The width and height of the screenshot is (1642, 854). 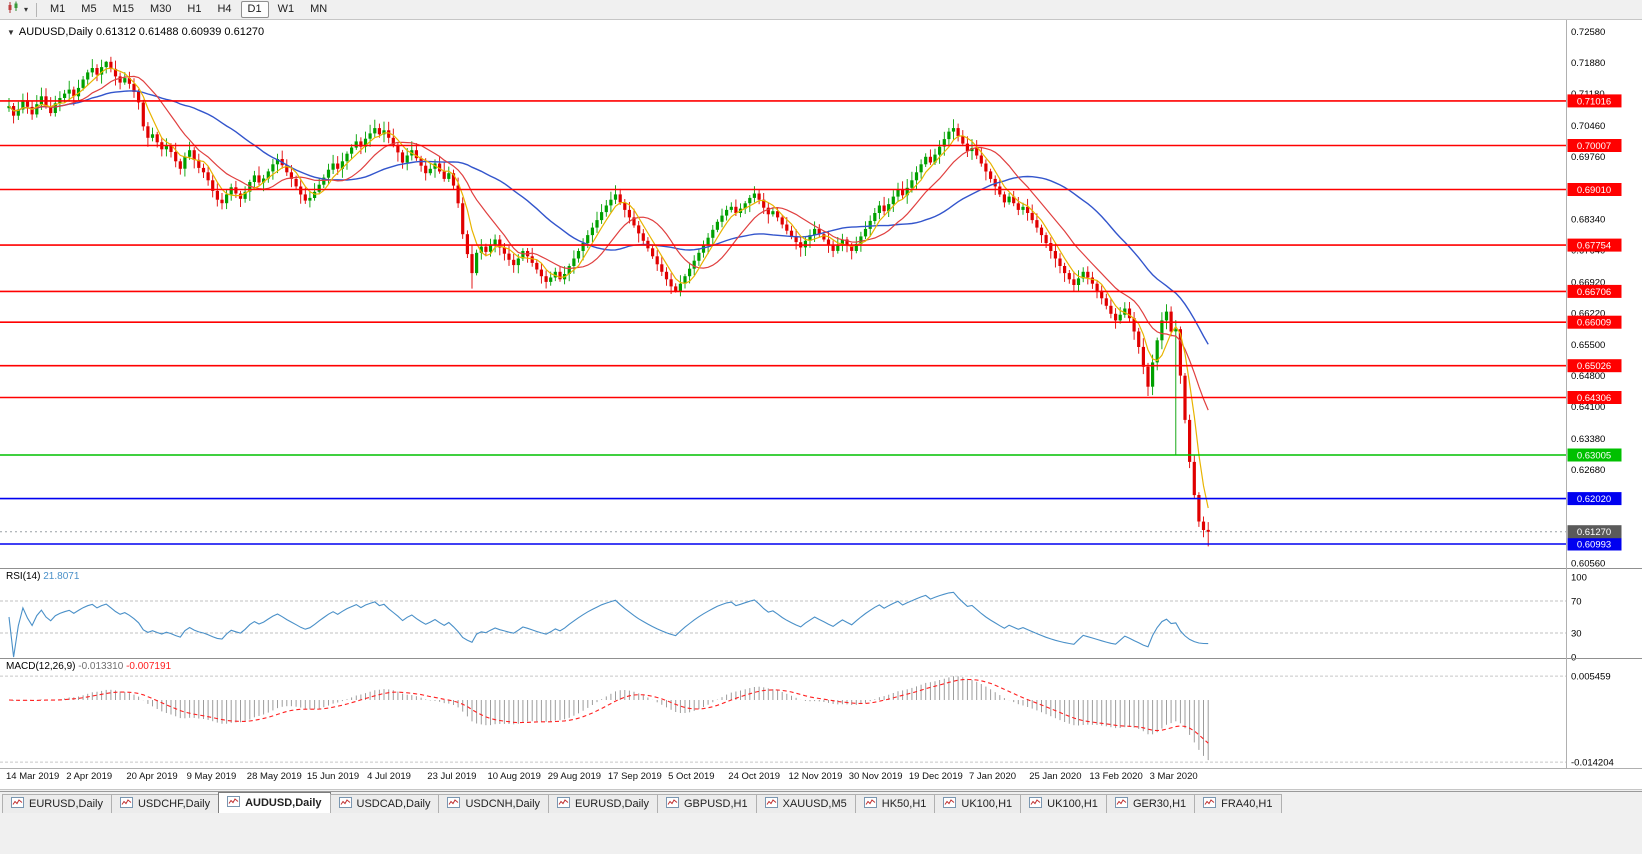 I want to click on horizontal-line: 0.67754, so click(x=811, y=245).